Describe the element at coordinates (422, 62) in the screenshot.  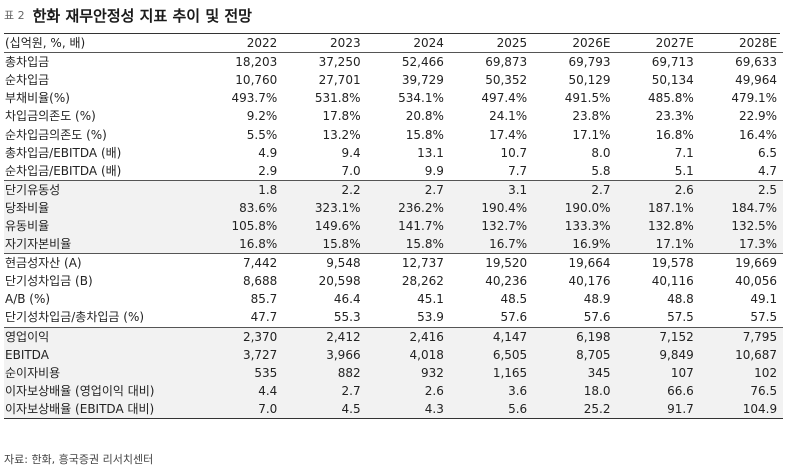
I see `cell-value: 52,466` at that location.